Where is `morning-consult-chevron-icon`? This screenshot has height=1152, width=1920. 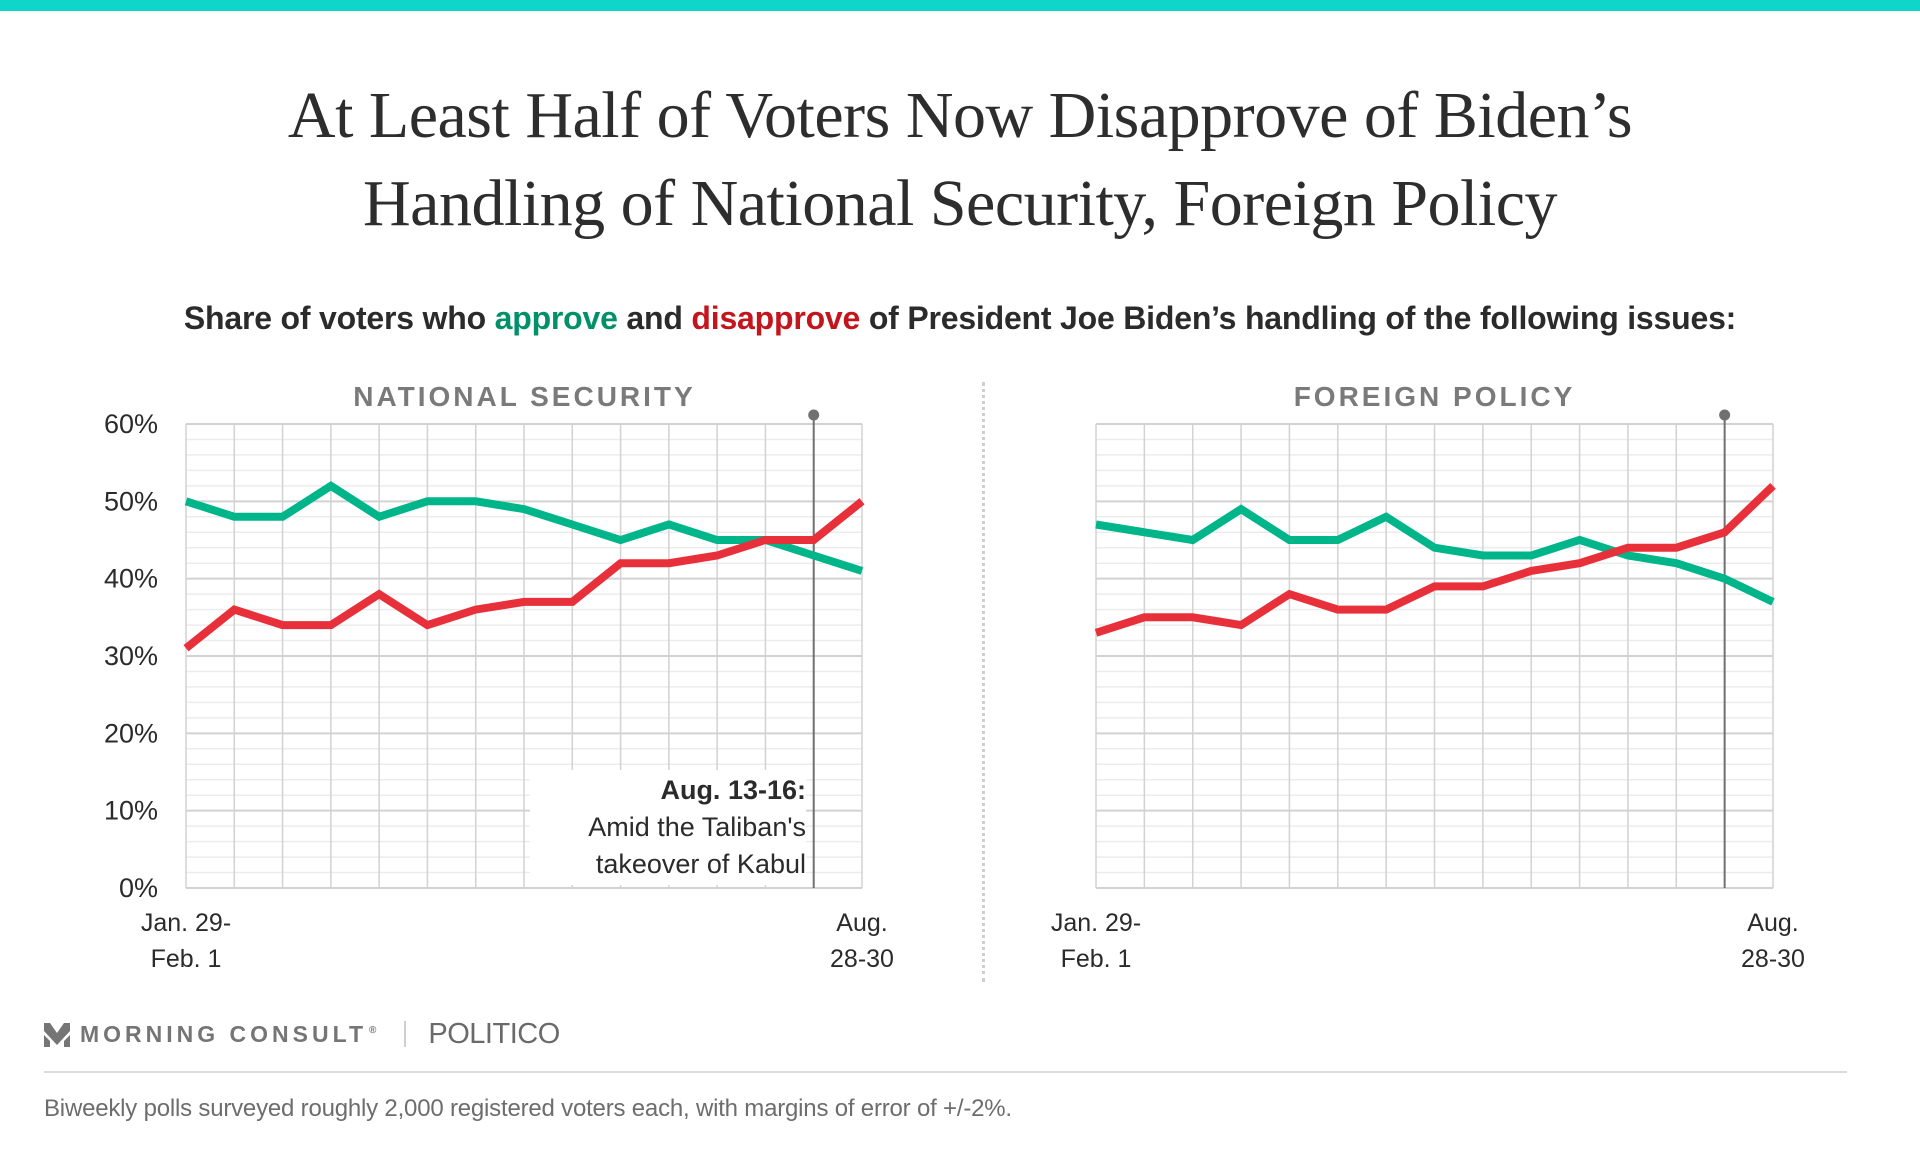 morning-consult-chevron-icon is located at coordinates (57, 1035).